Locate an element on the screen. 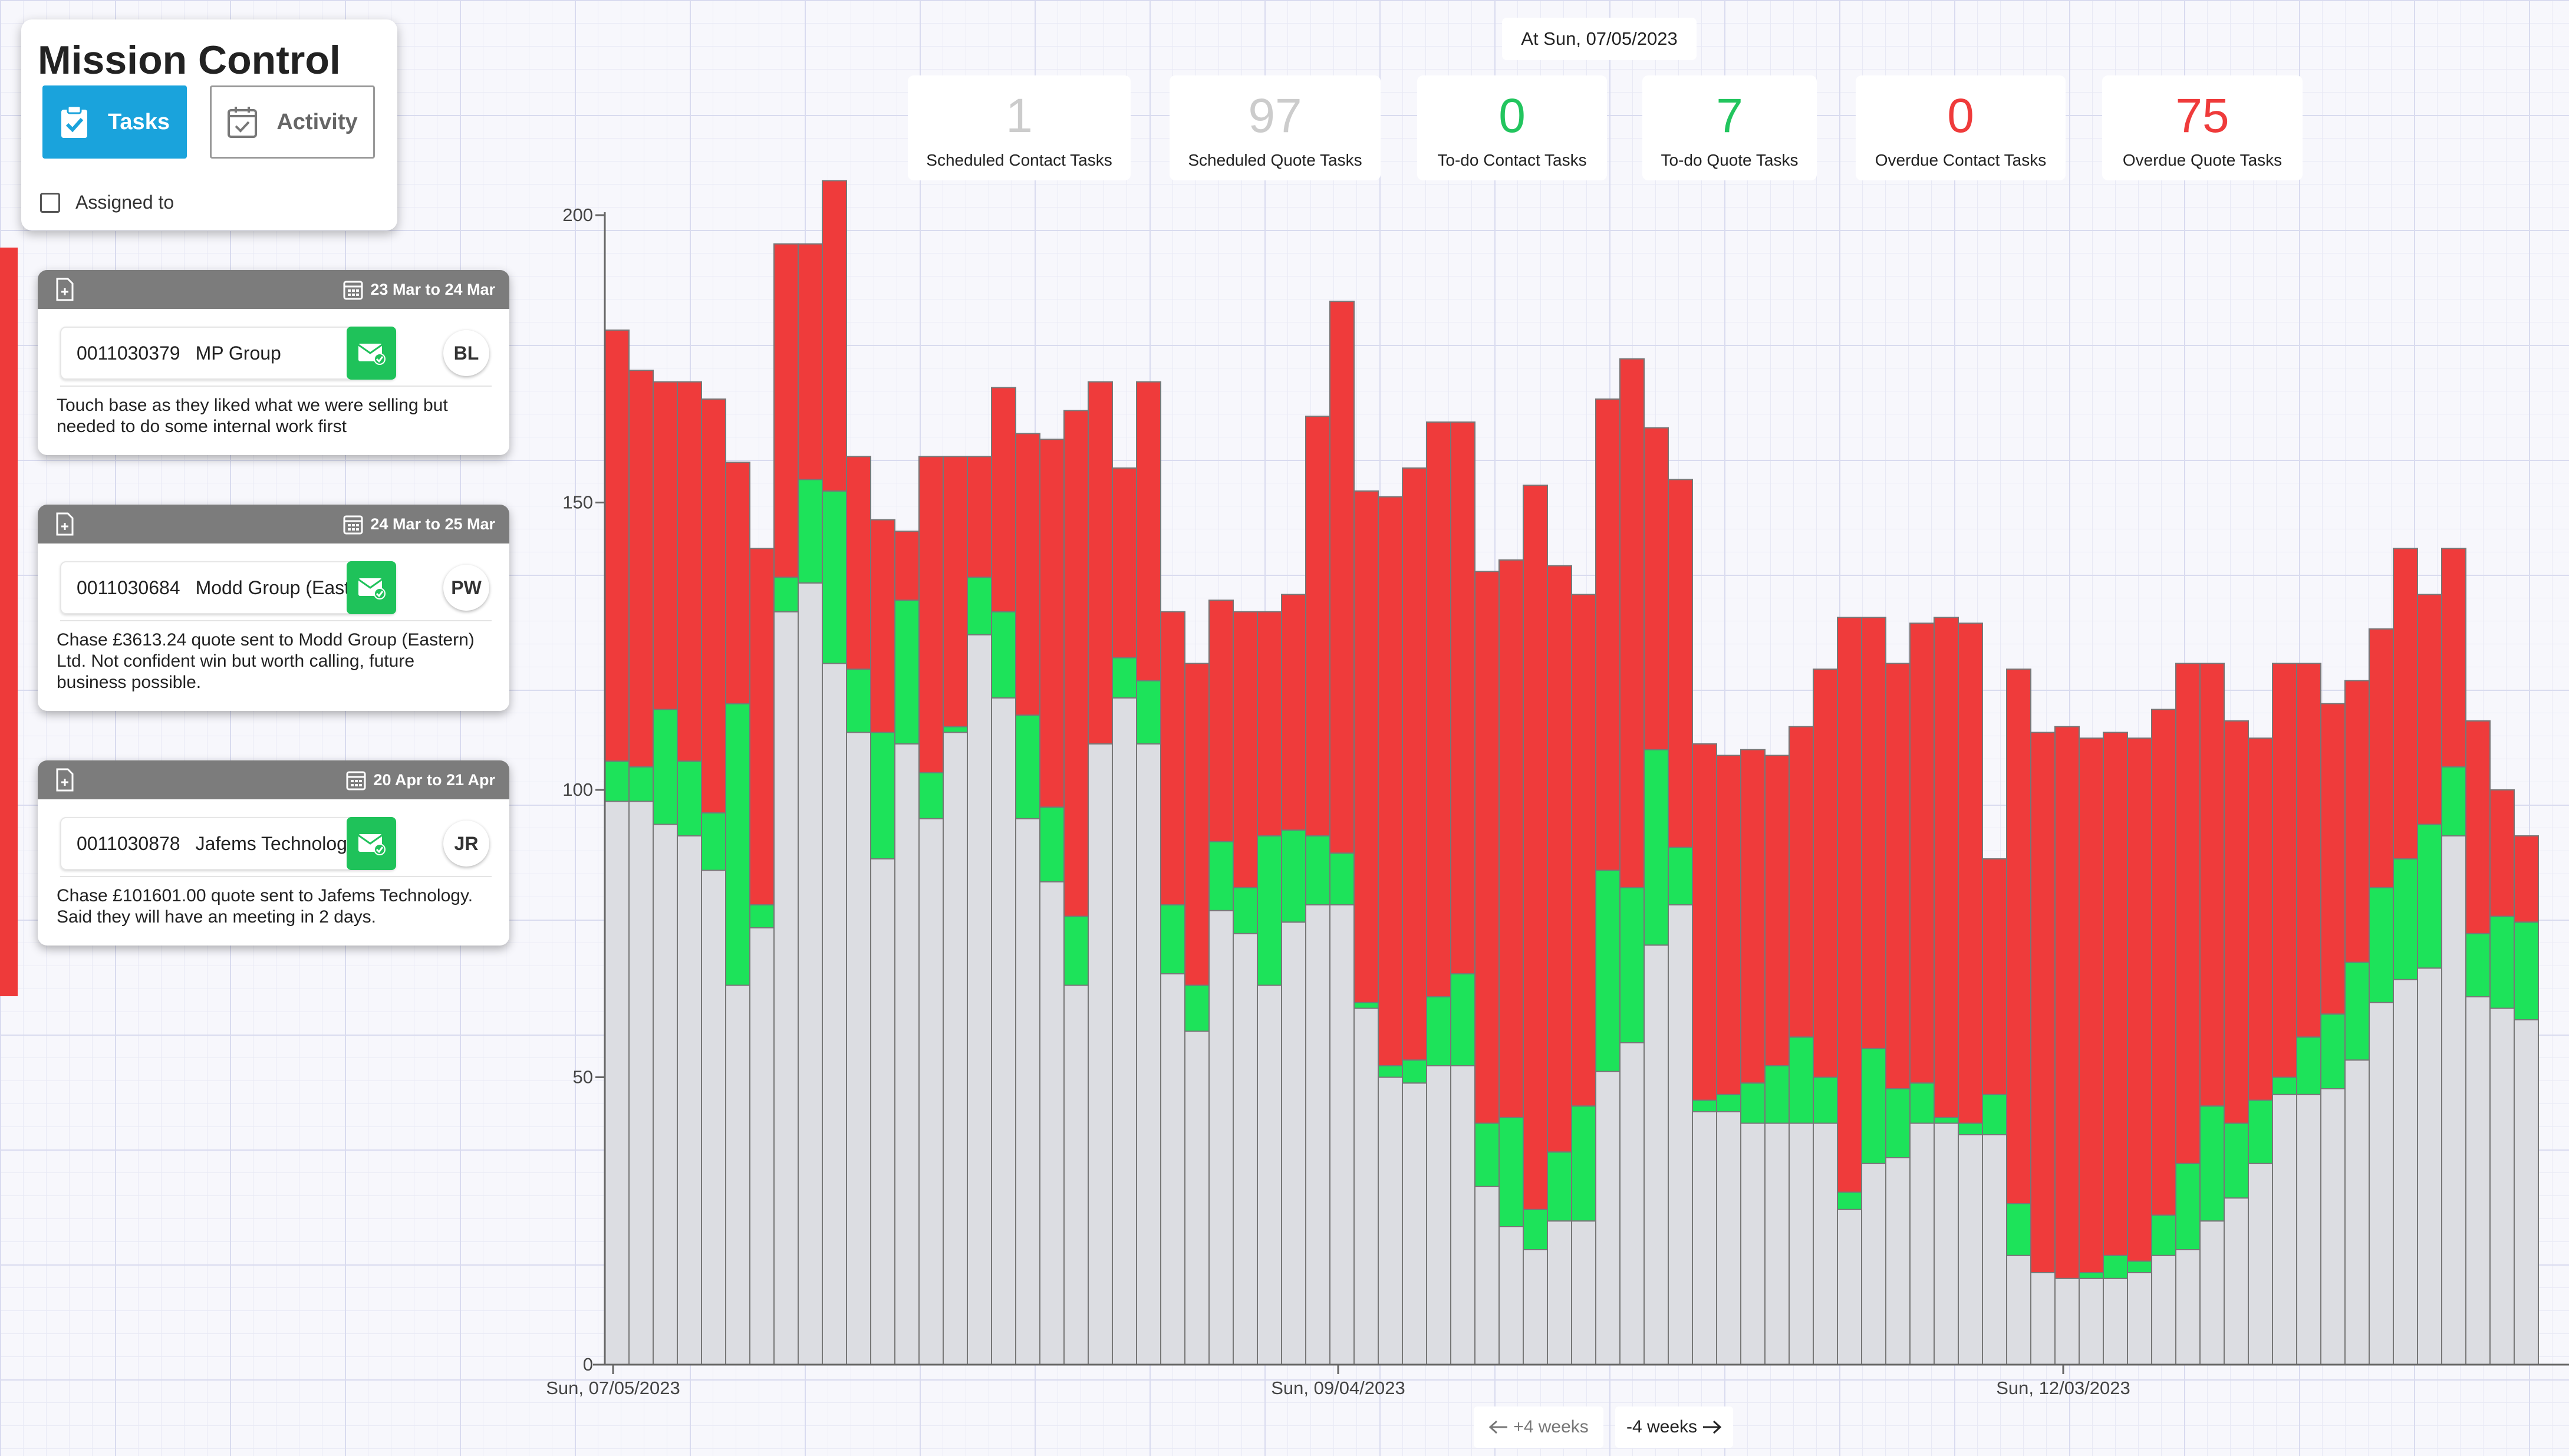  task-reference: 0011030878 is located at coordinates (128, 843).